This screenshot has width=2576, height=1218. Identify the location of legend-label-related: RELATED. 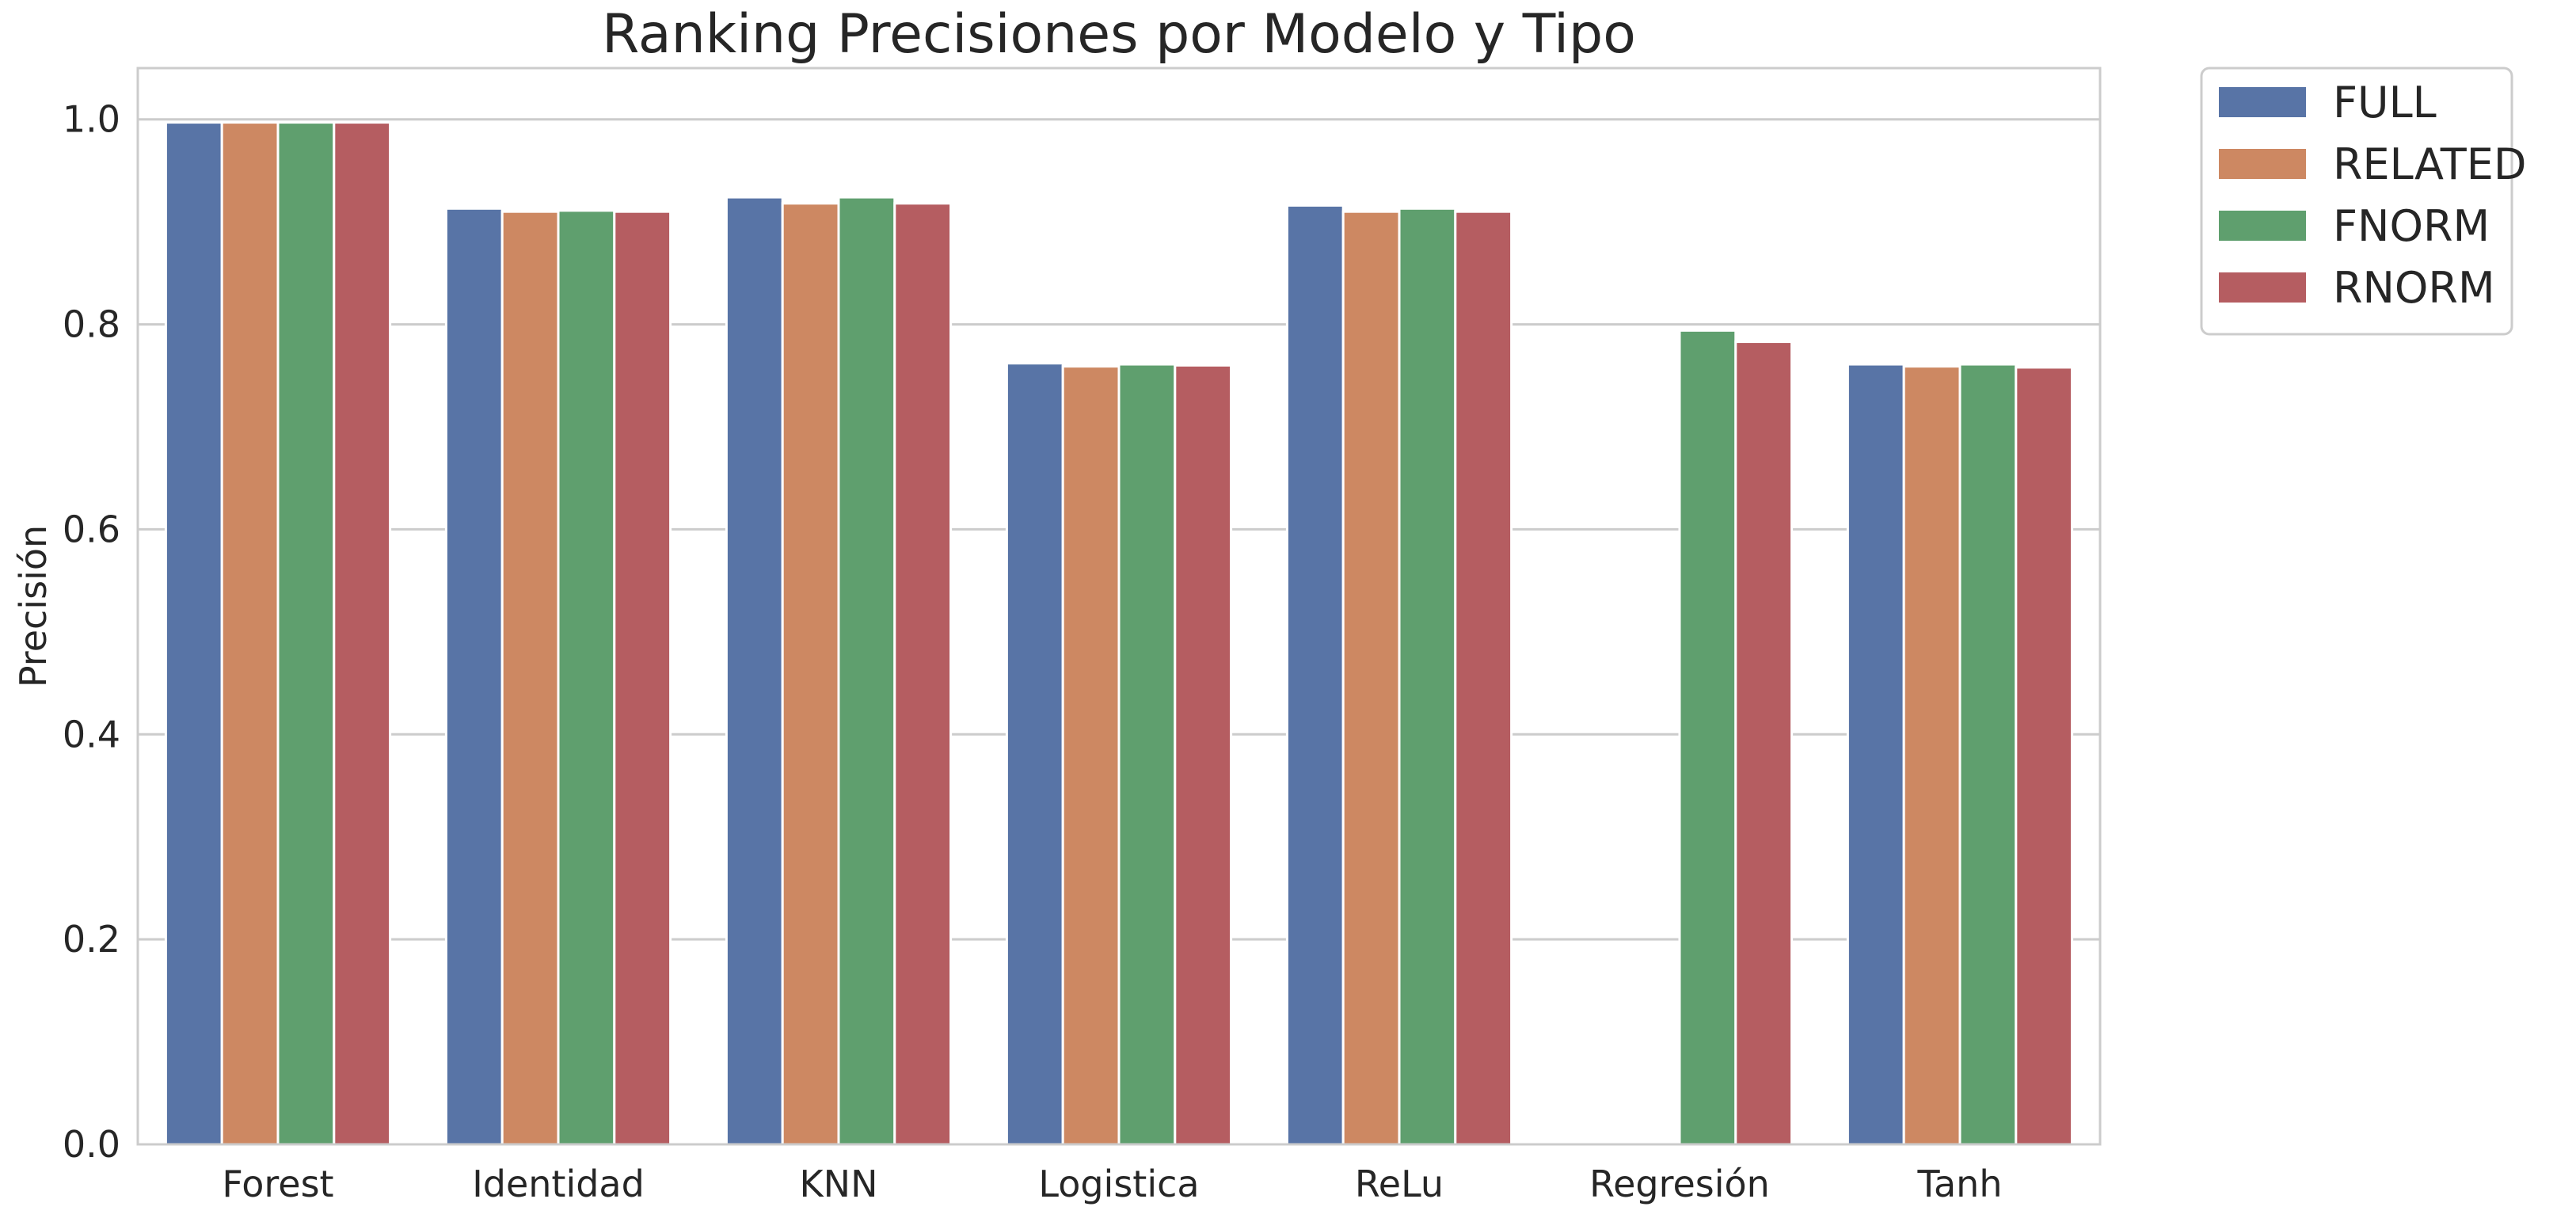
(2429, 164).